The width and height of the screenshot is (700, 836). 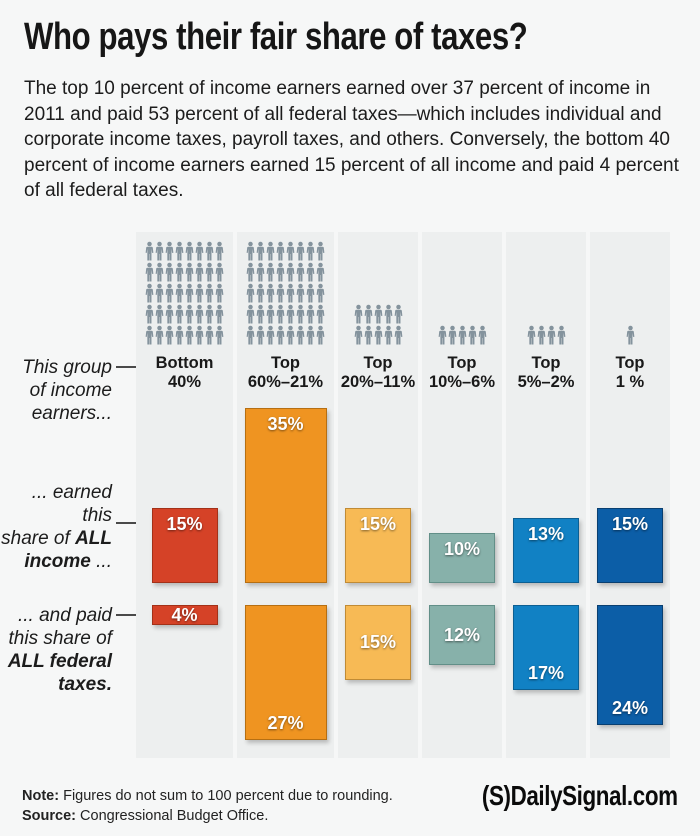 What do you see at coordinates (546, 495) in the screenshot?
I see `income-group-column-5: Top 5%–2% 13% 17%` at bounding box center [546, 495].